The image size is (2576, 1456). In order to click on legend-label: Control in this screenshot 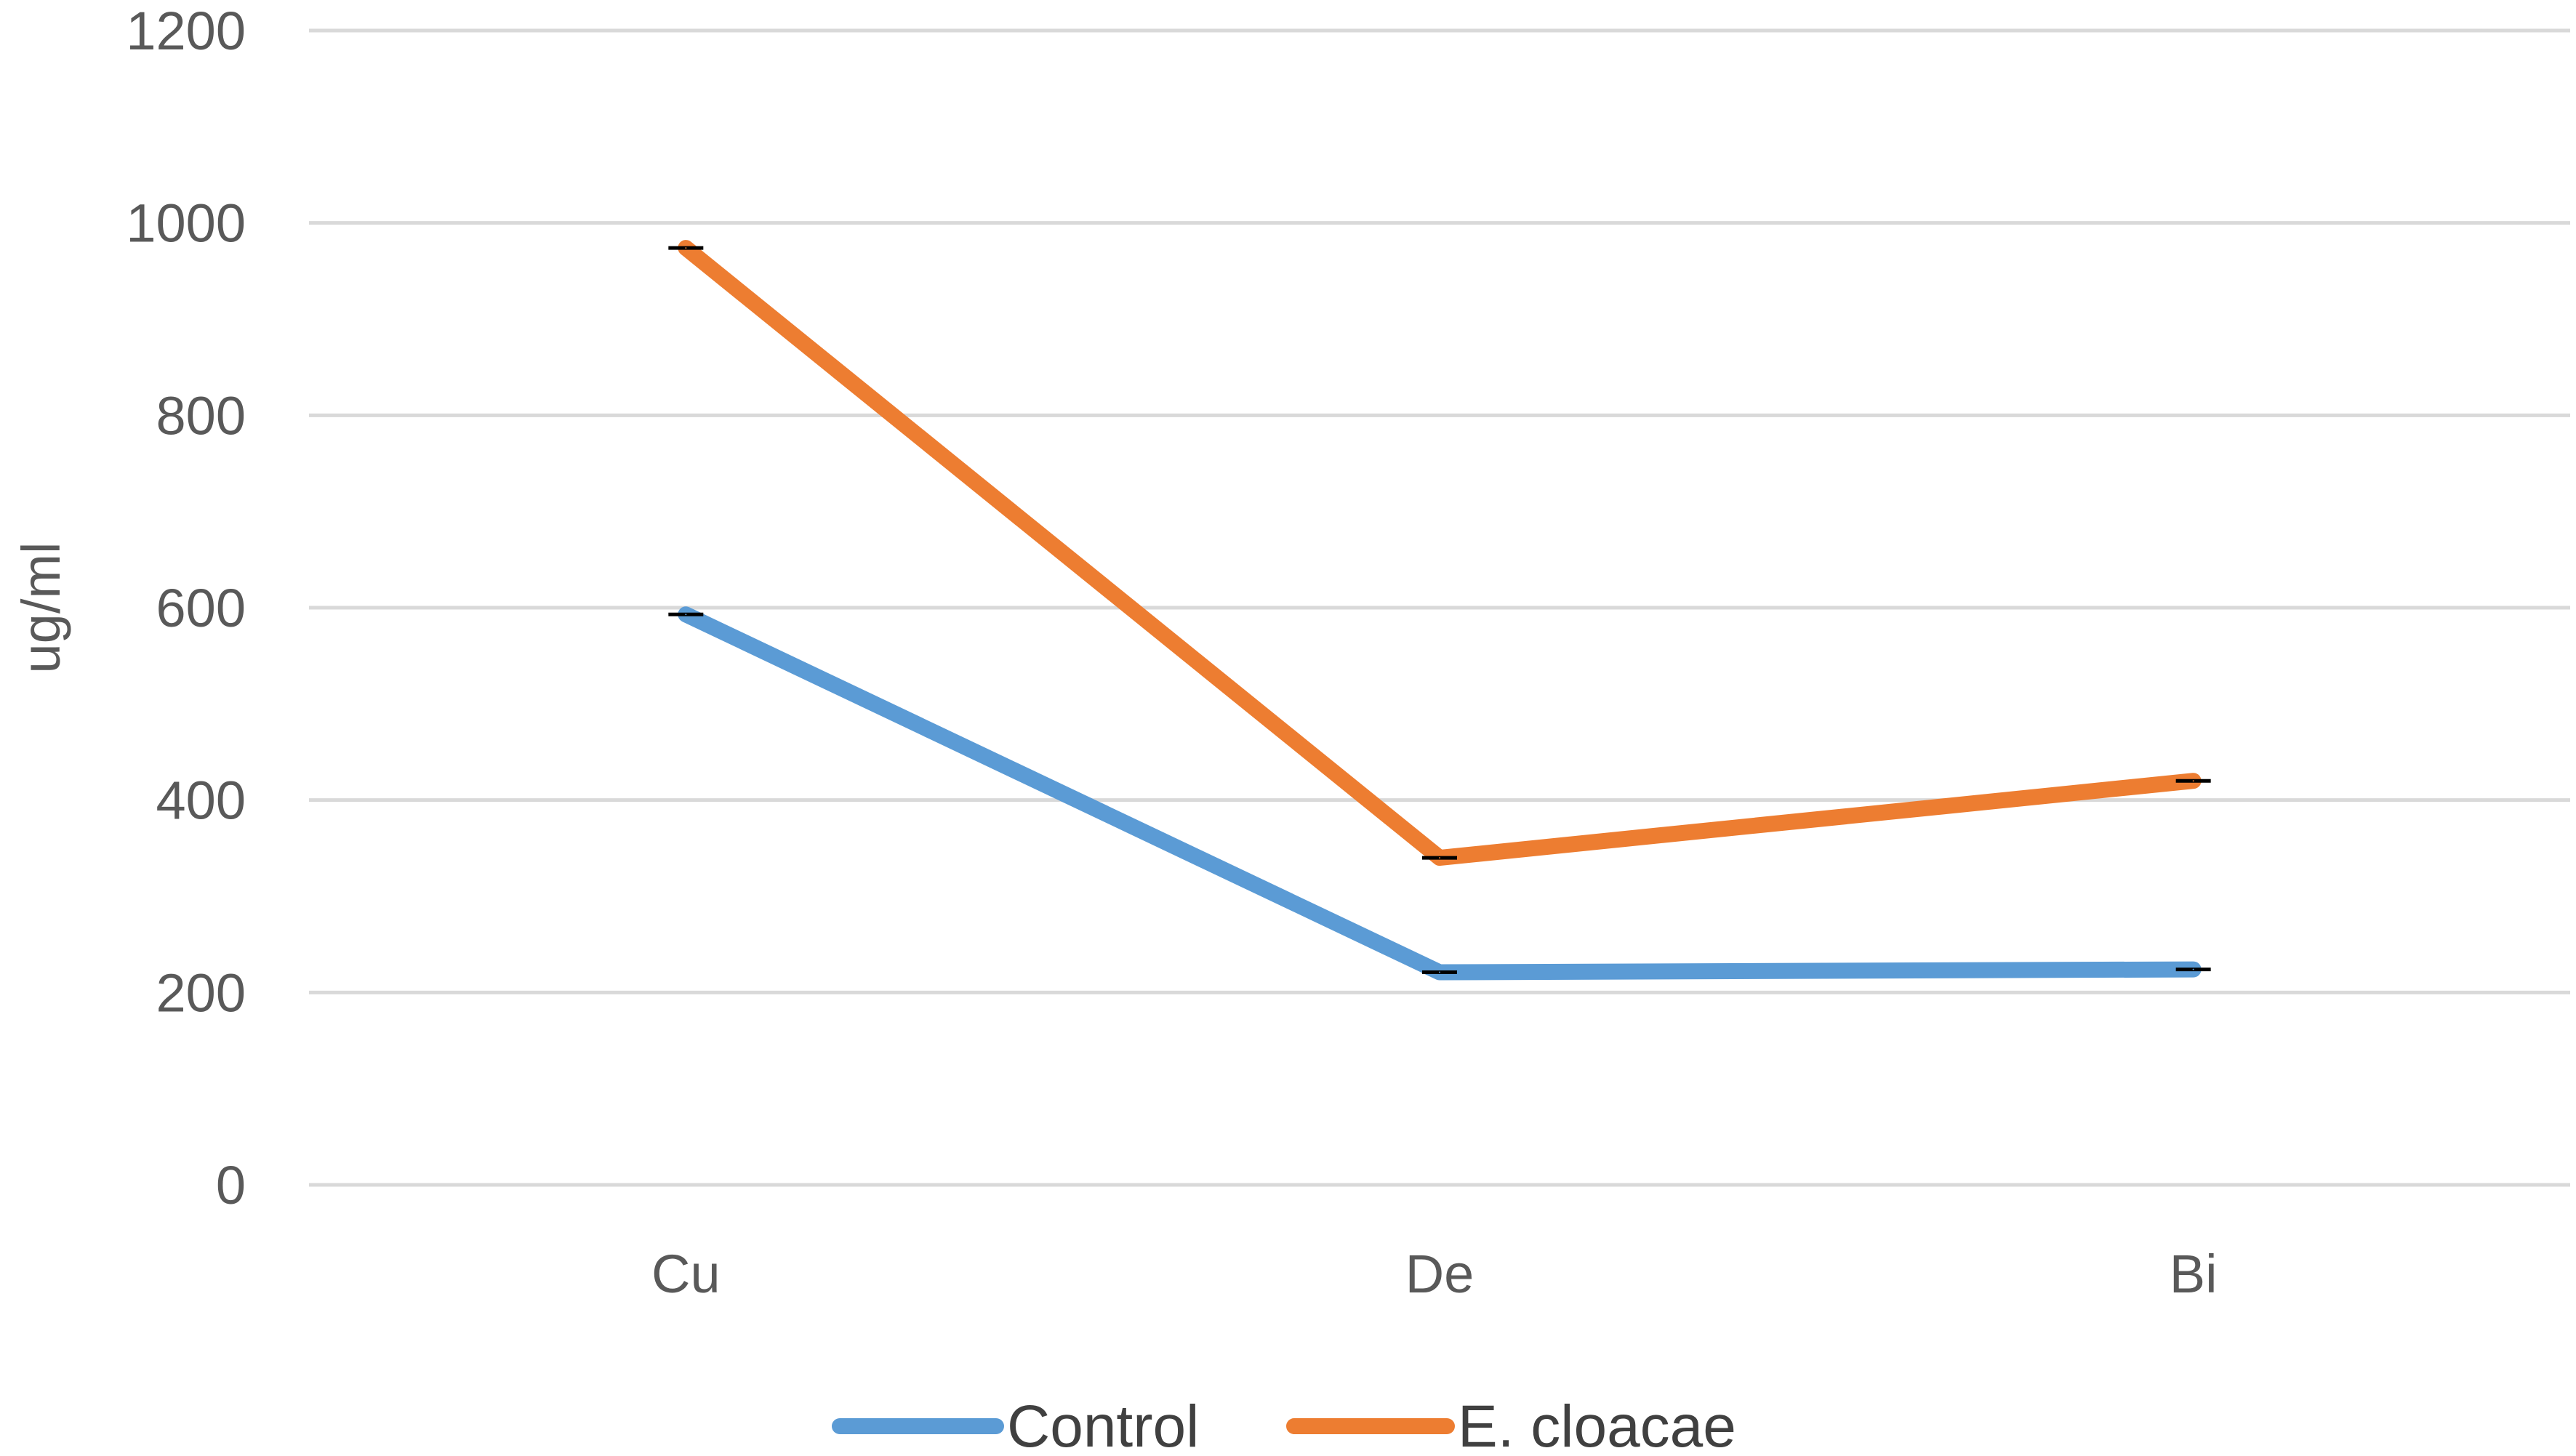, I will do `click(1103, 1424)`.